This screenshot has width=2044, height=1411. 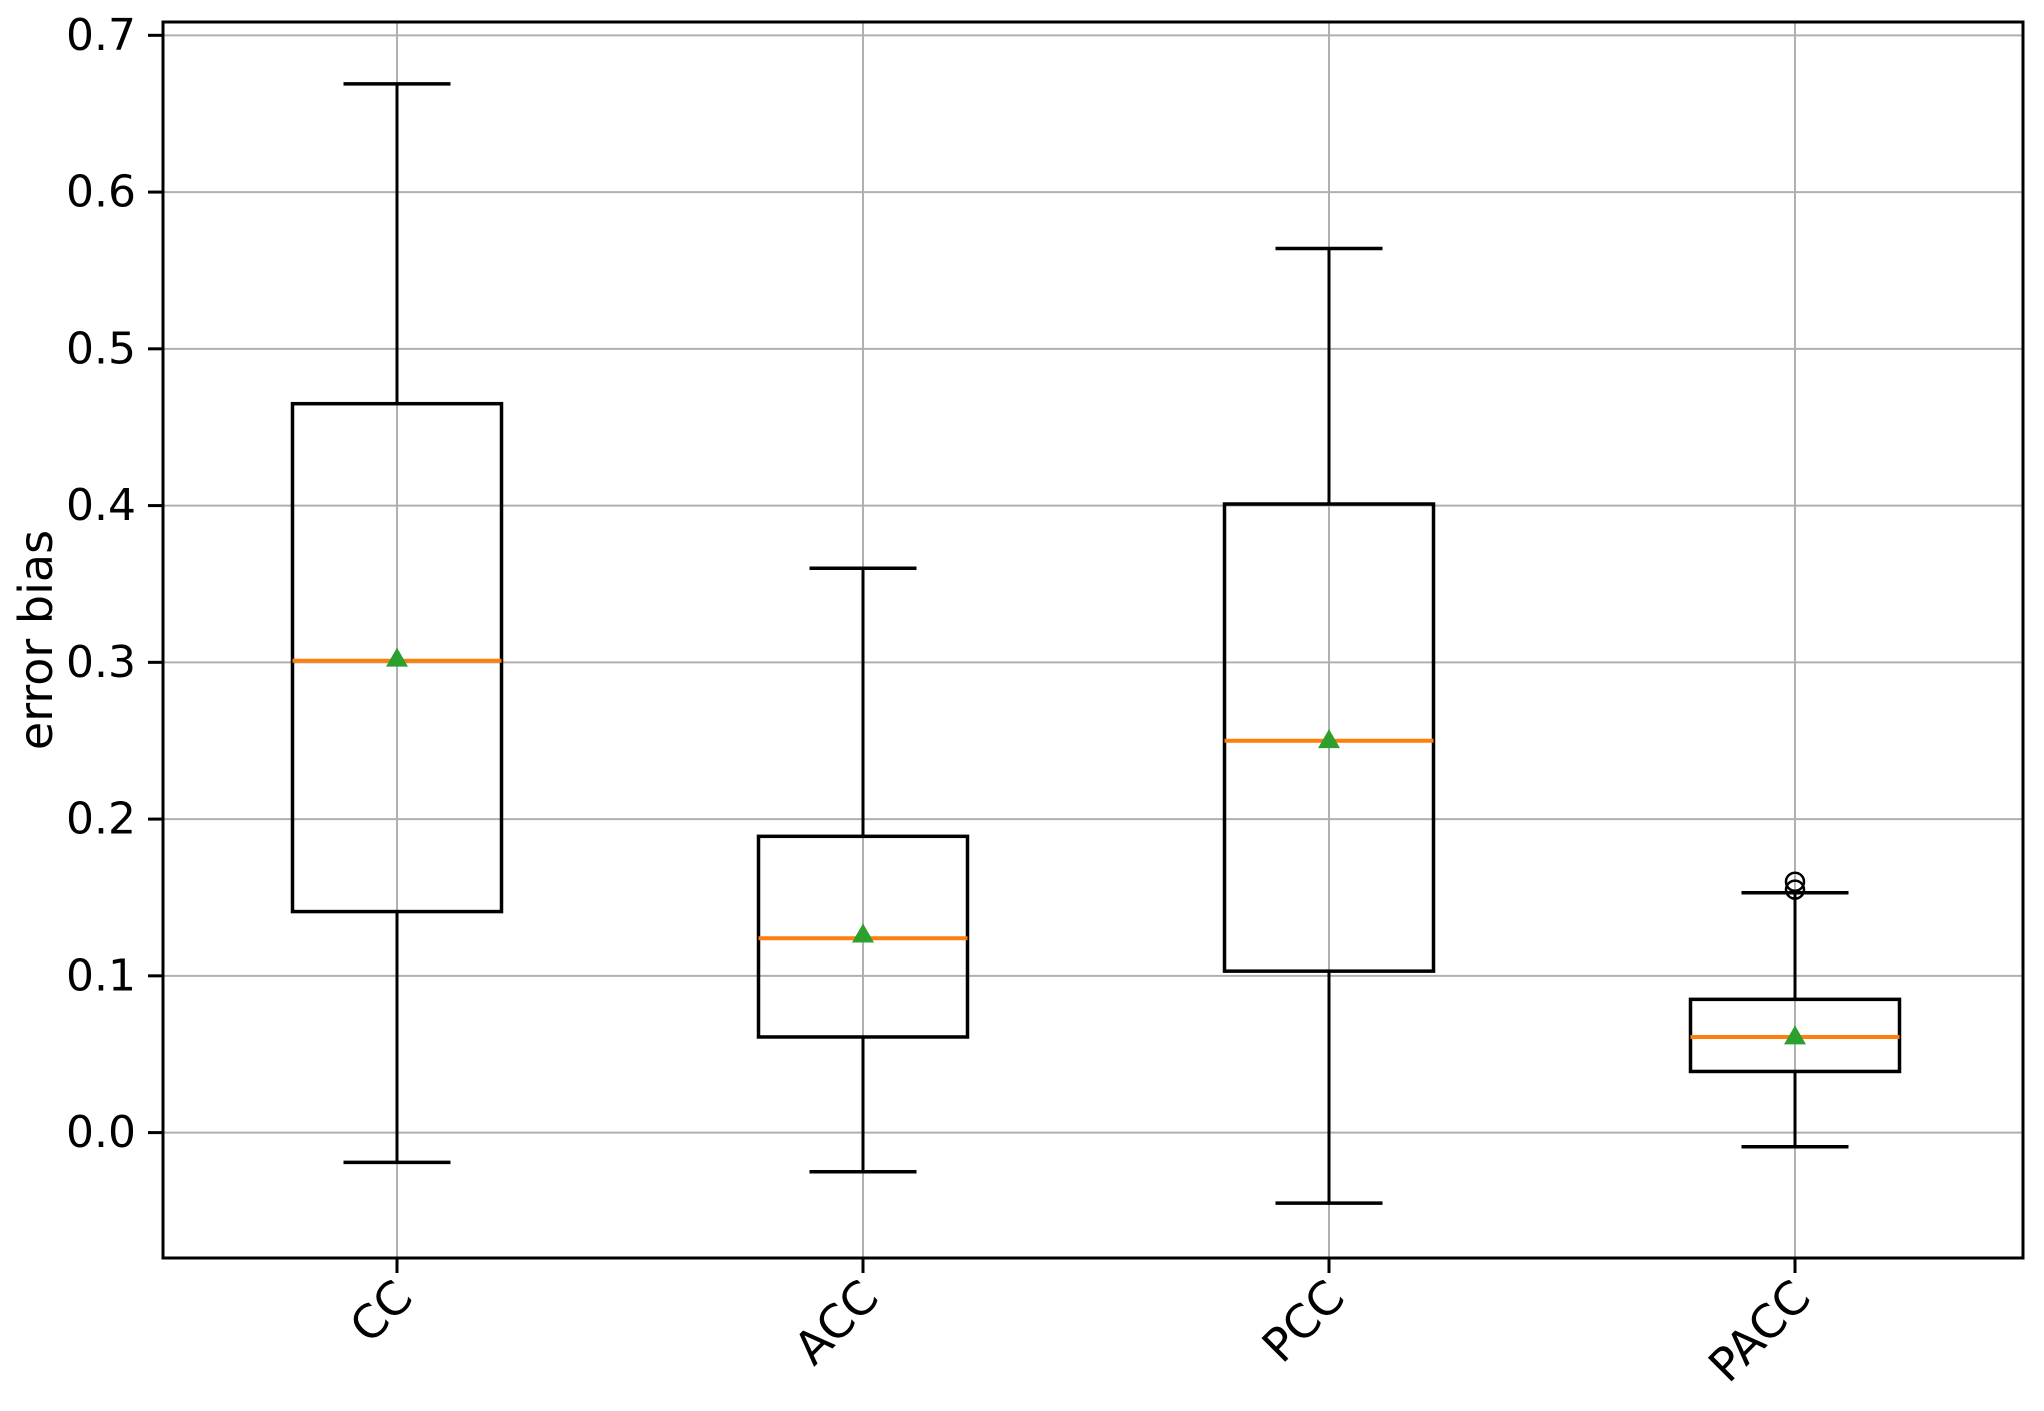 I want to click on mean-marker-CC, so click(x=397, y=657).